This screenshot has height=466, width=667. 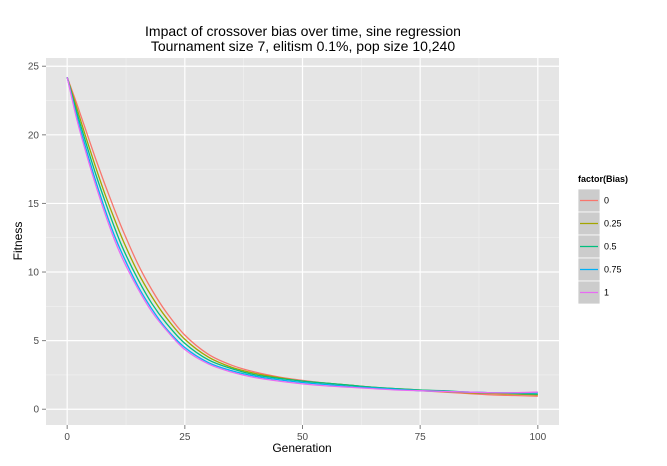 I want to click on legend-label: 0.25, so click(x=613, y=224).